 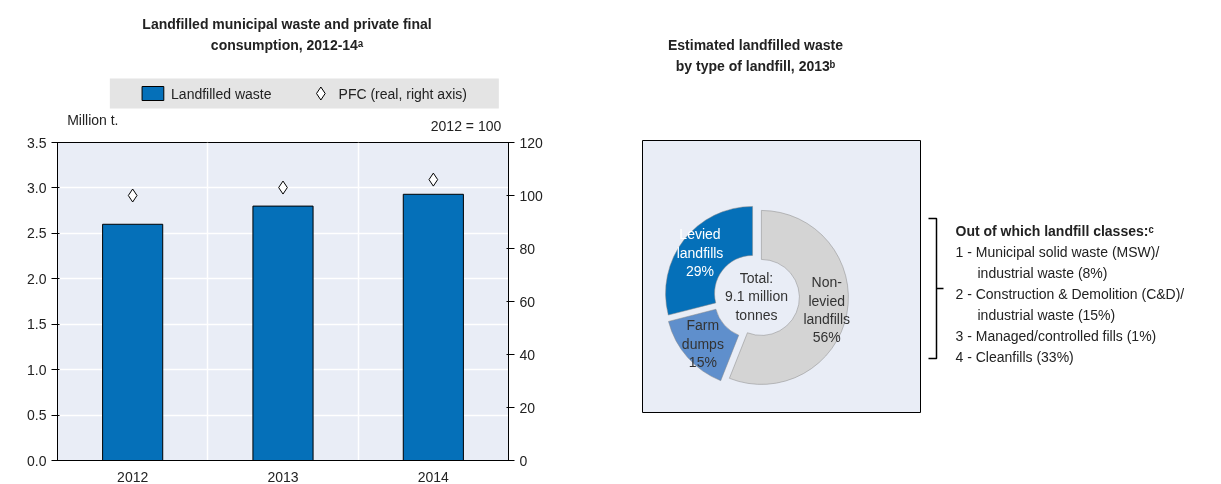 I want to click on y2-tick-label: 120, so click(x=531, y=142).